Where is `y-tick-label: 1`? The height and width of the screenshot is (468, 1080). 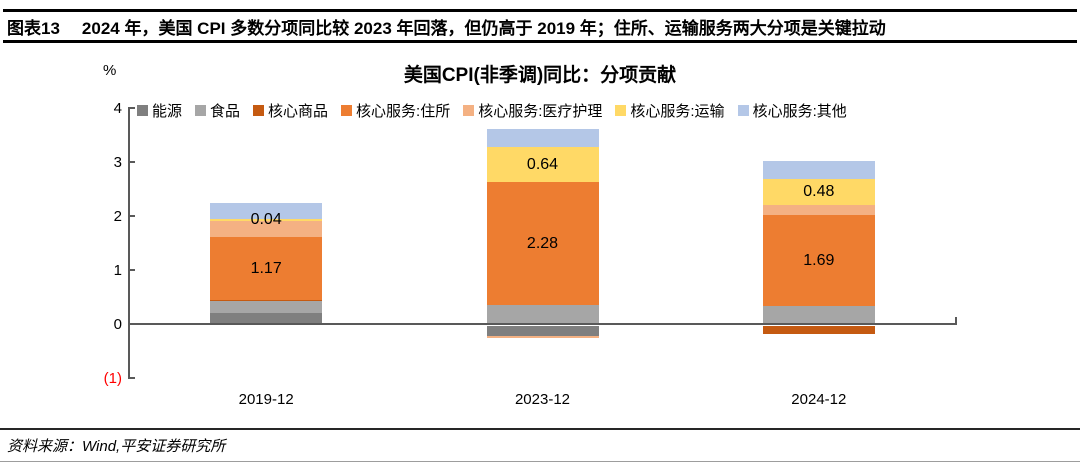
y-tick-label: 1 is located at coordinates (117, 270).